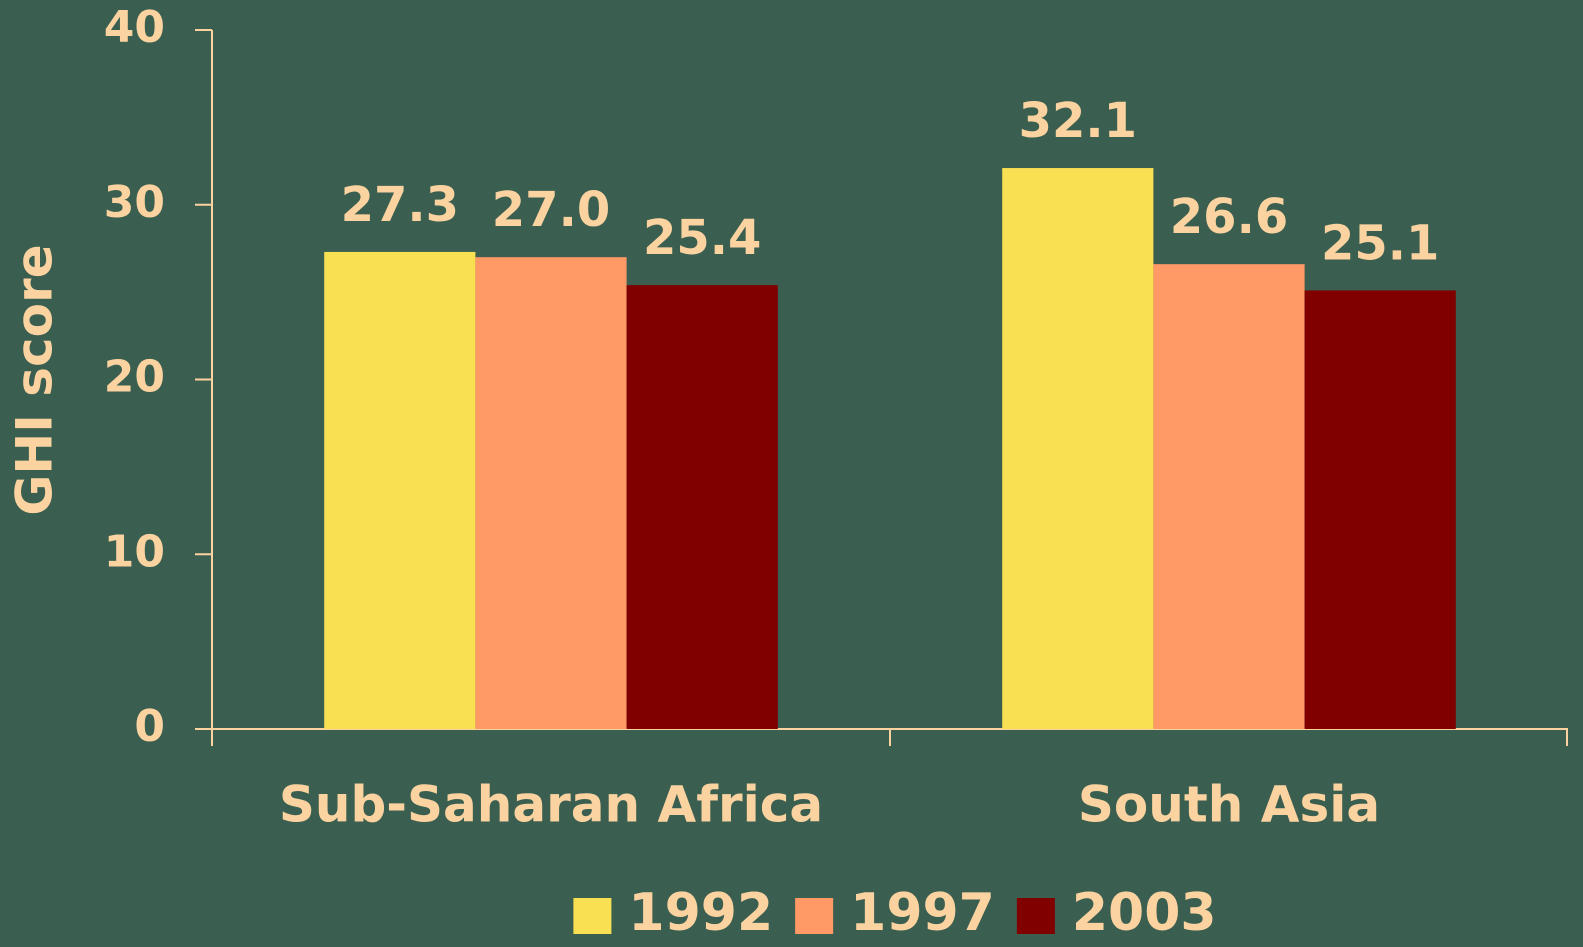 The width and height of the screenshot is (1583, 947). What do you see at coordinates (400, 205) in the screenshot?
I see `value-label: 27.3` at bounding box center [400, 205].